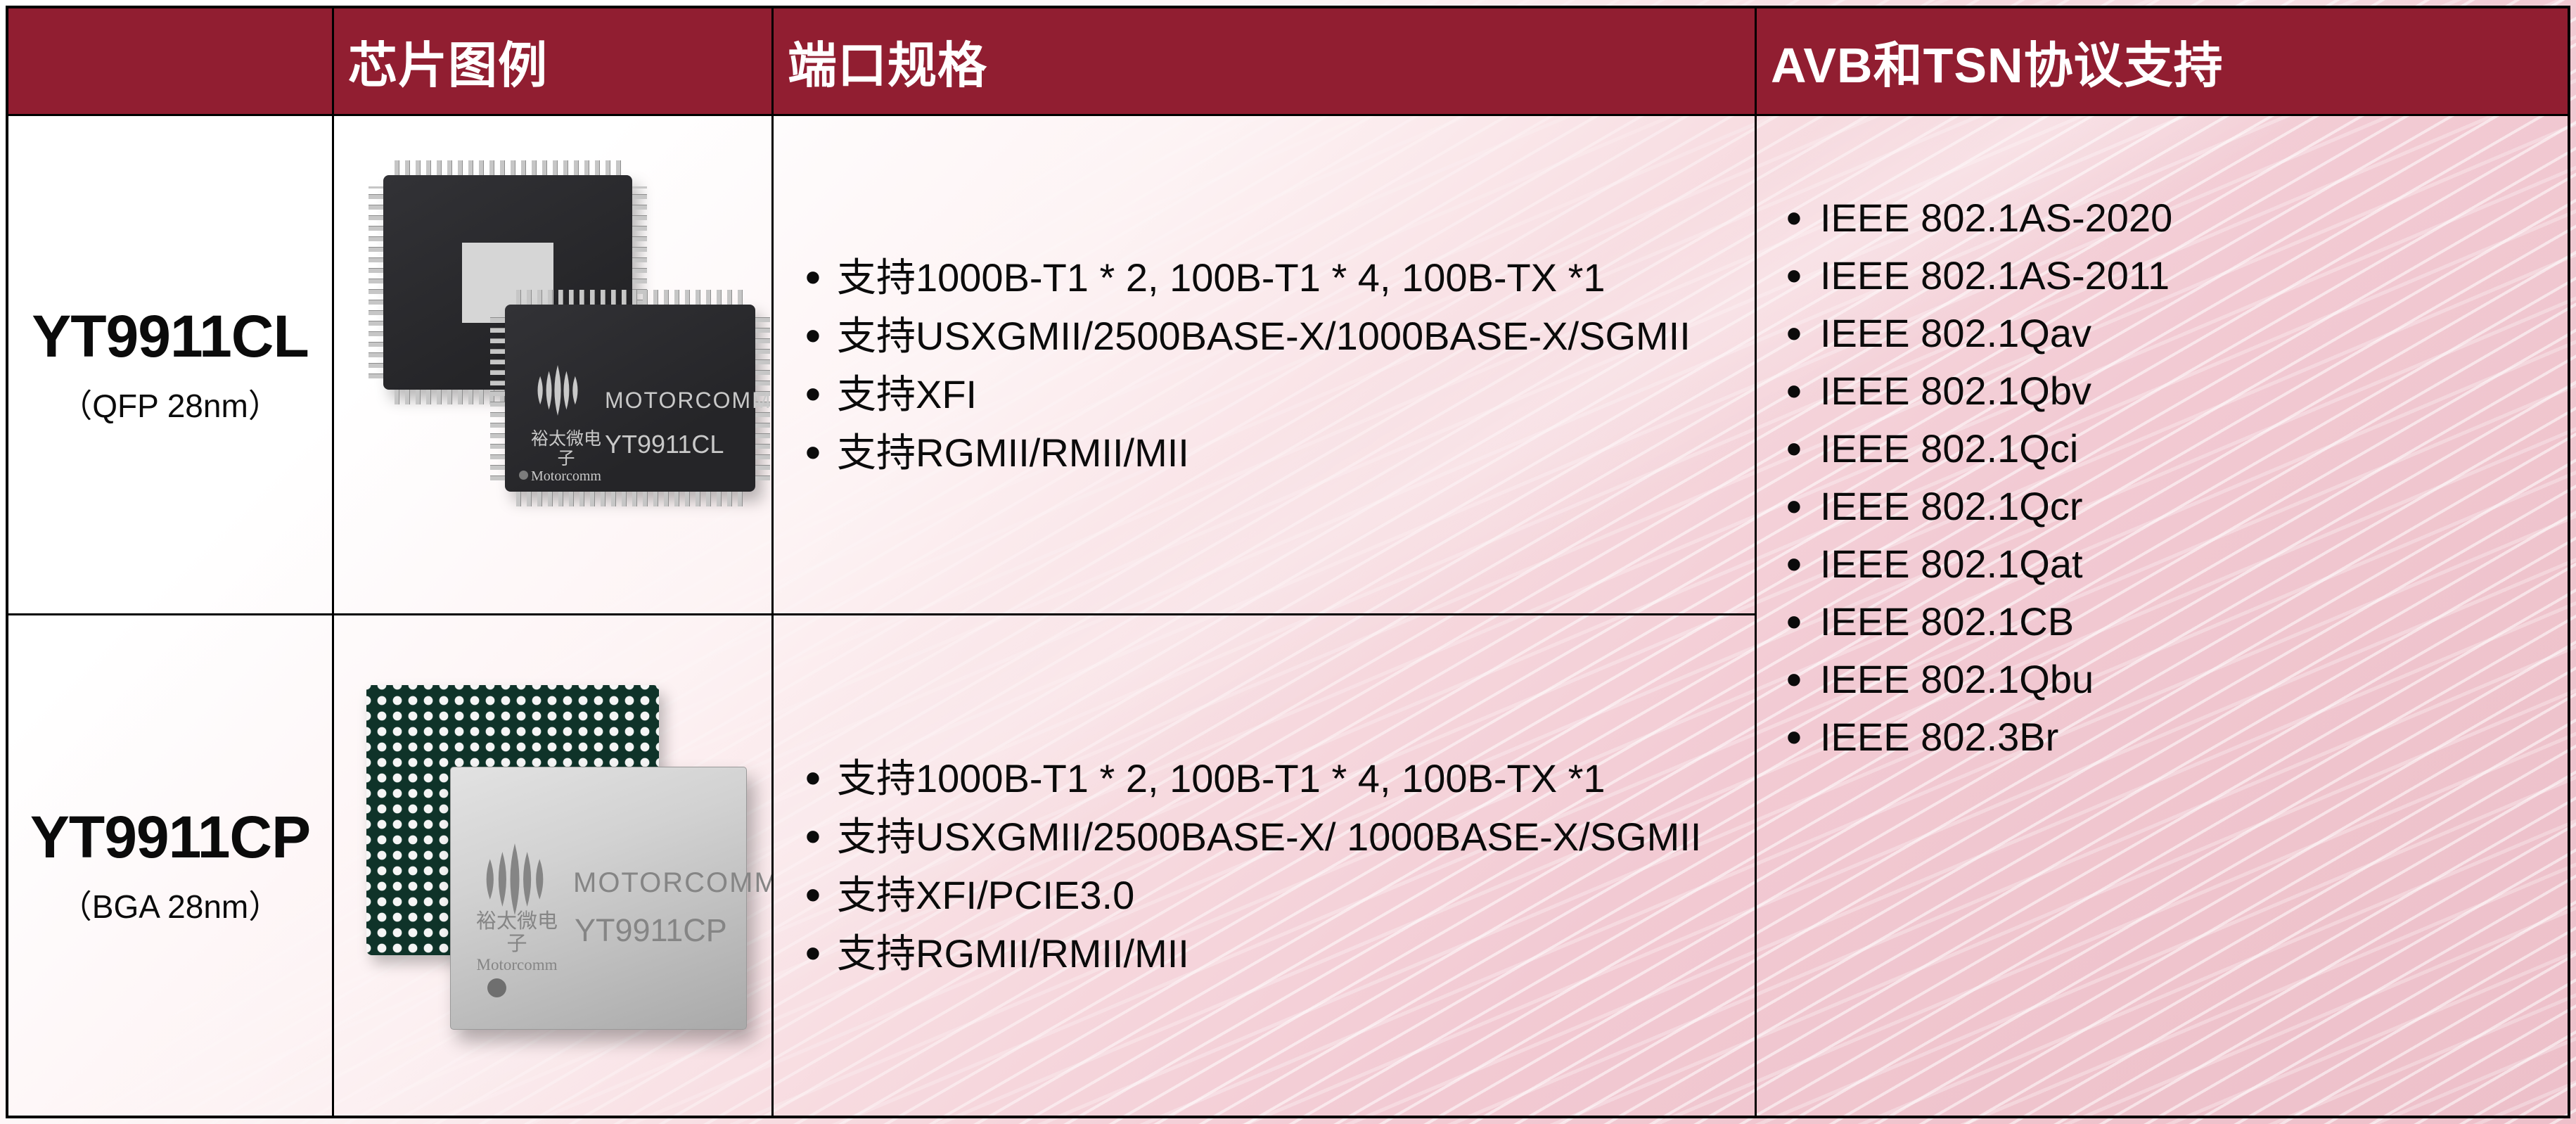  What do you see at coordinates (2157, 333) in the screenshot?
I see `protocol-item: • IEEE 802.1Qav` at bounding box center [2157, 333].